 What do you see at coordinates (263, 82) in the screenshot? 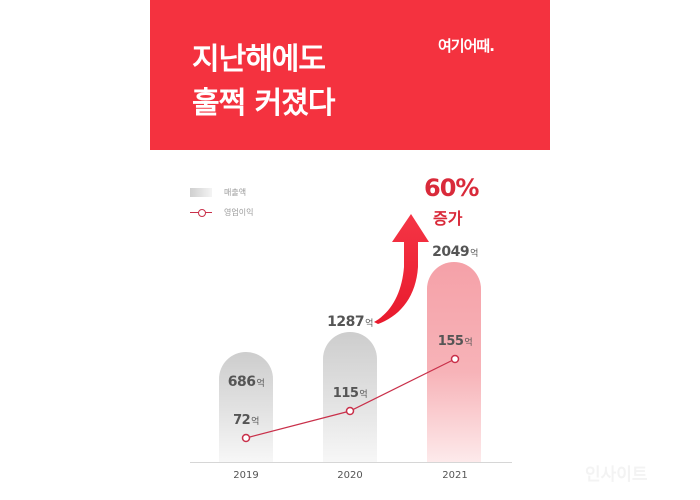
I see `headline: 지난해에도 훌쩍 커졌다` at bounding box center [263, 82].